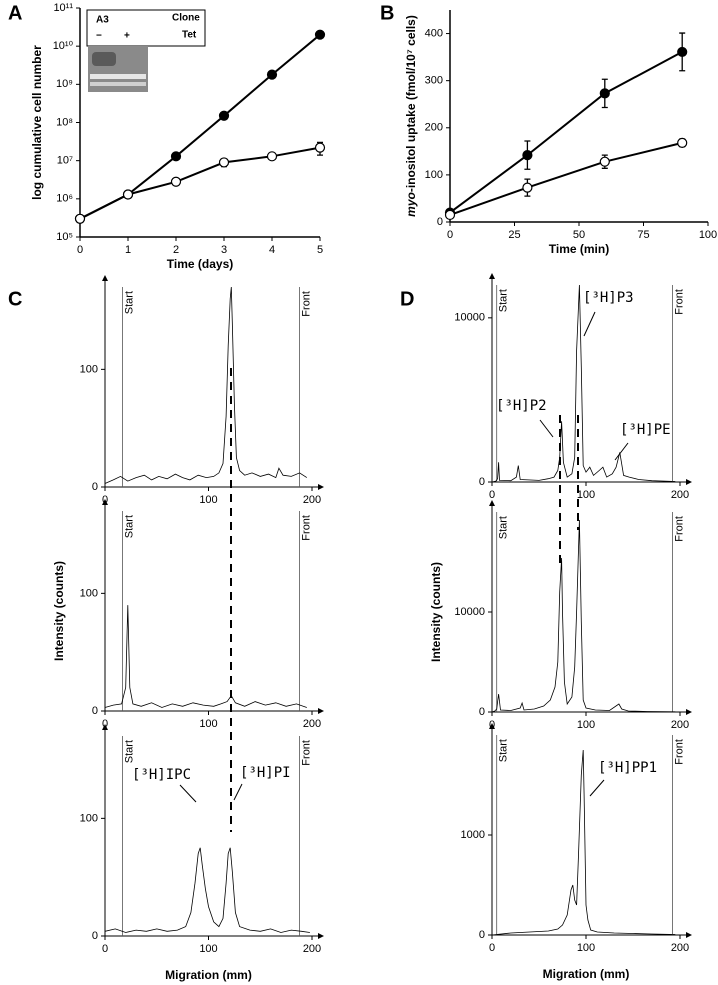 The image size is (718, 985). I want to click on panel-letter: A, so click(15, 13).